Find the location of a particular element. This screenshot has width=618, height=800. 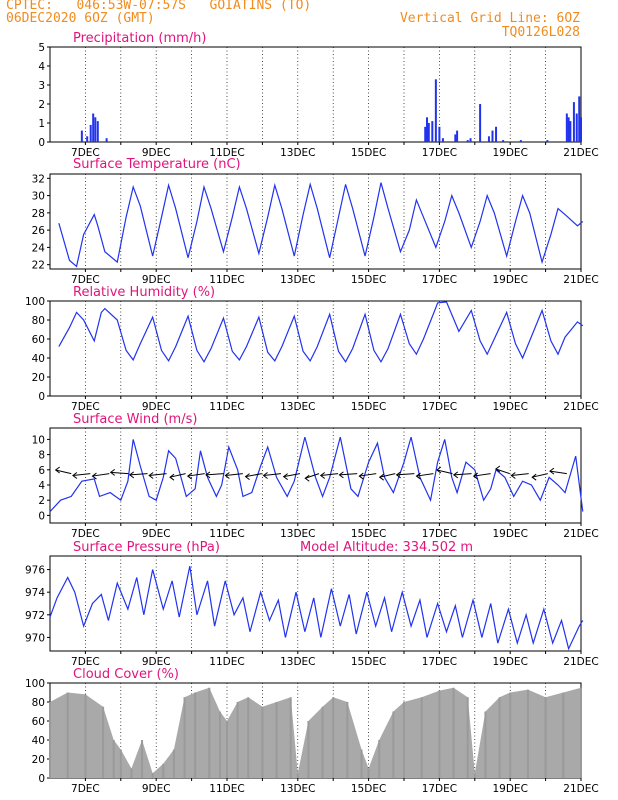

y-tick-label: 80 is located at coordinates (38, 703).